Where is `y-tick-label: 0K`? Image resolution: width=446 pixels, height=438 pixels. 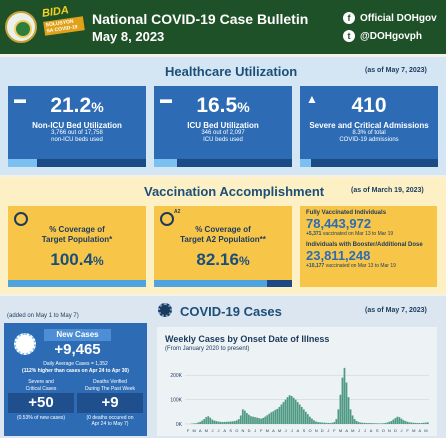 y-tick-label: 0K is located at coordinates (179, 425).